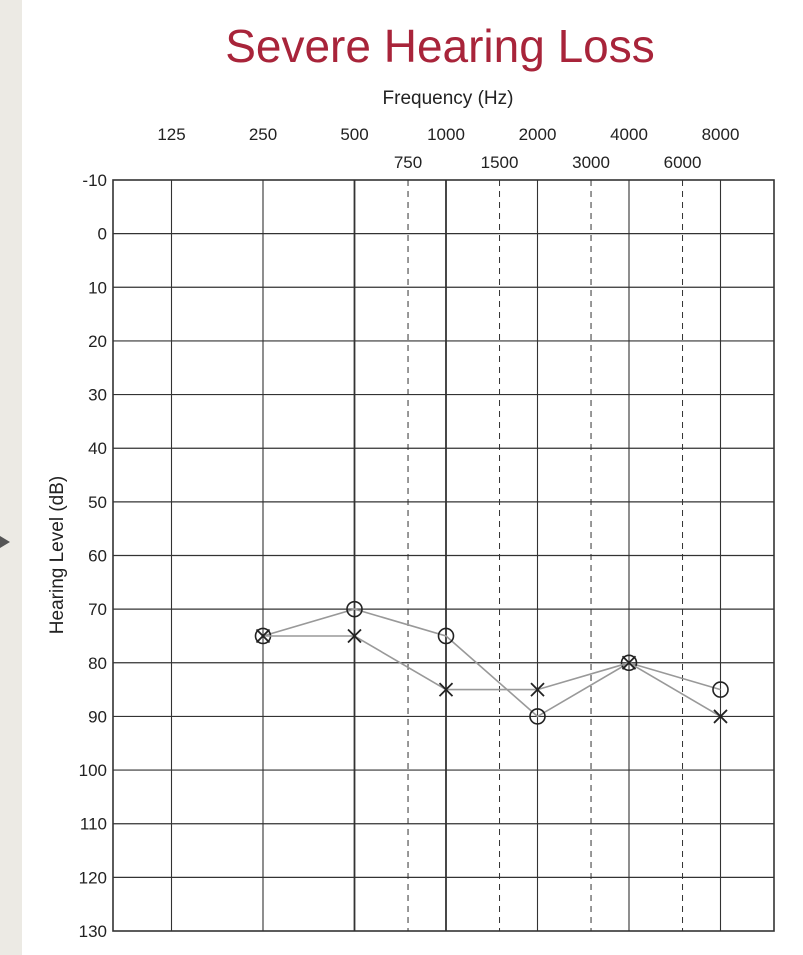  Describe the element at coordinates (97, 341) in the screenshot. I see `y-tick-label: 20` at that location.